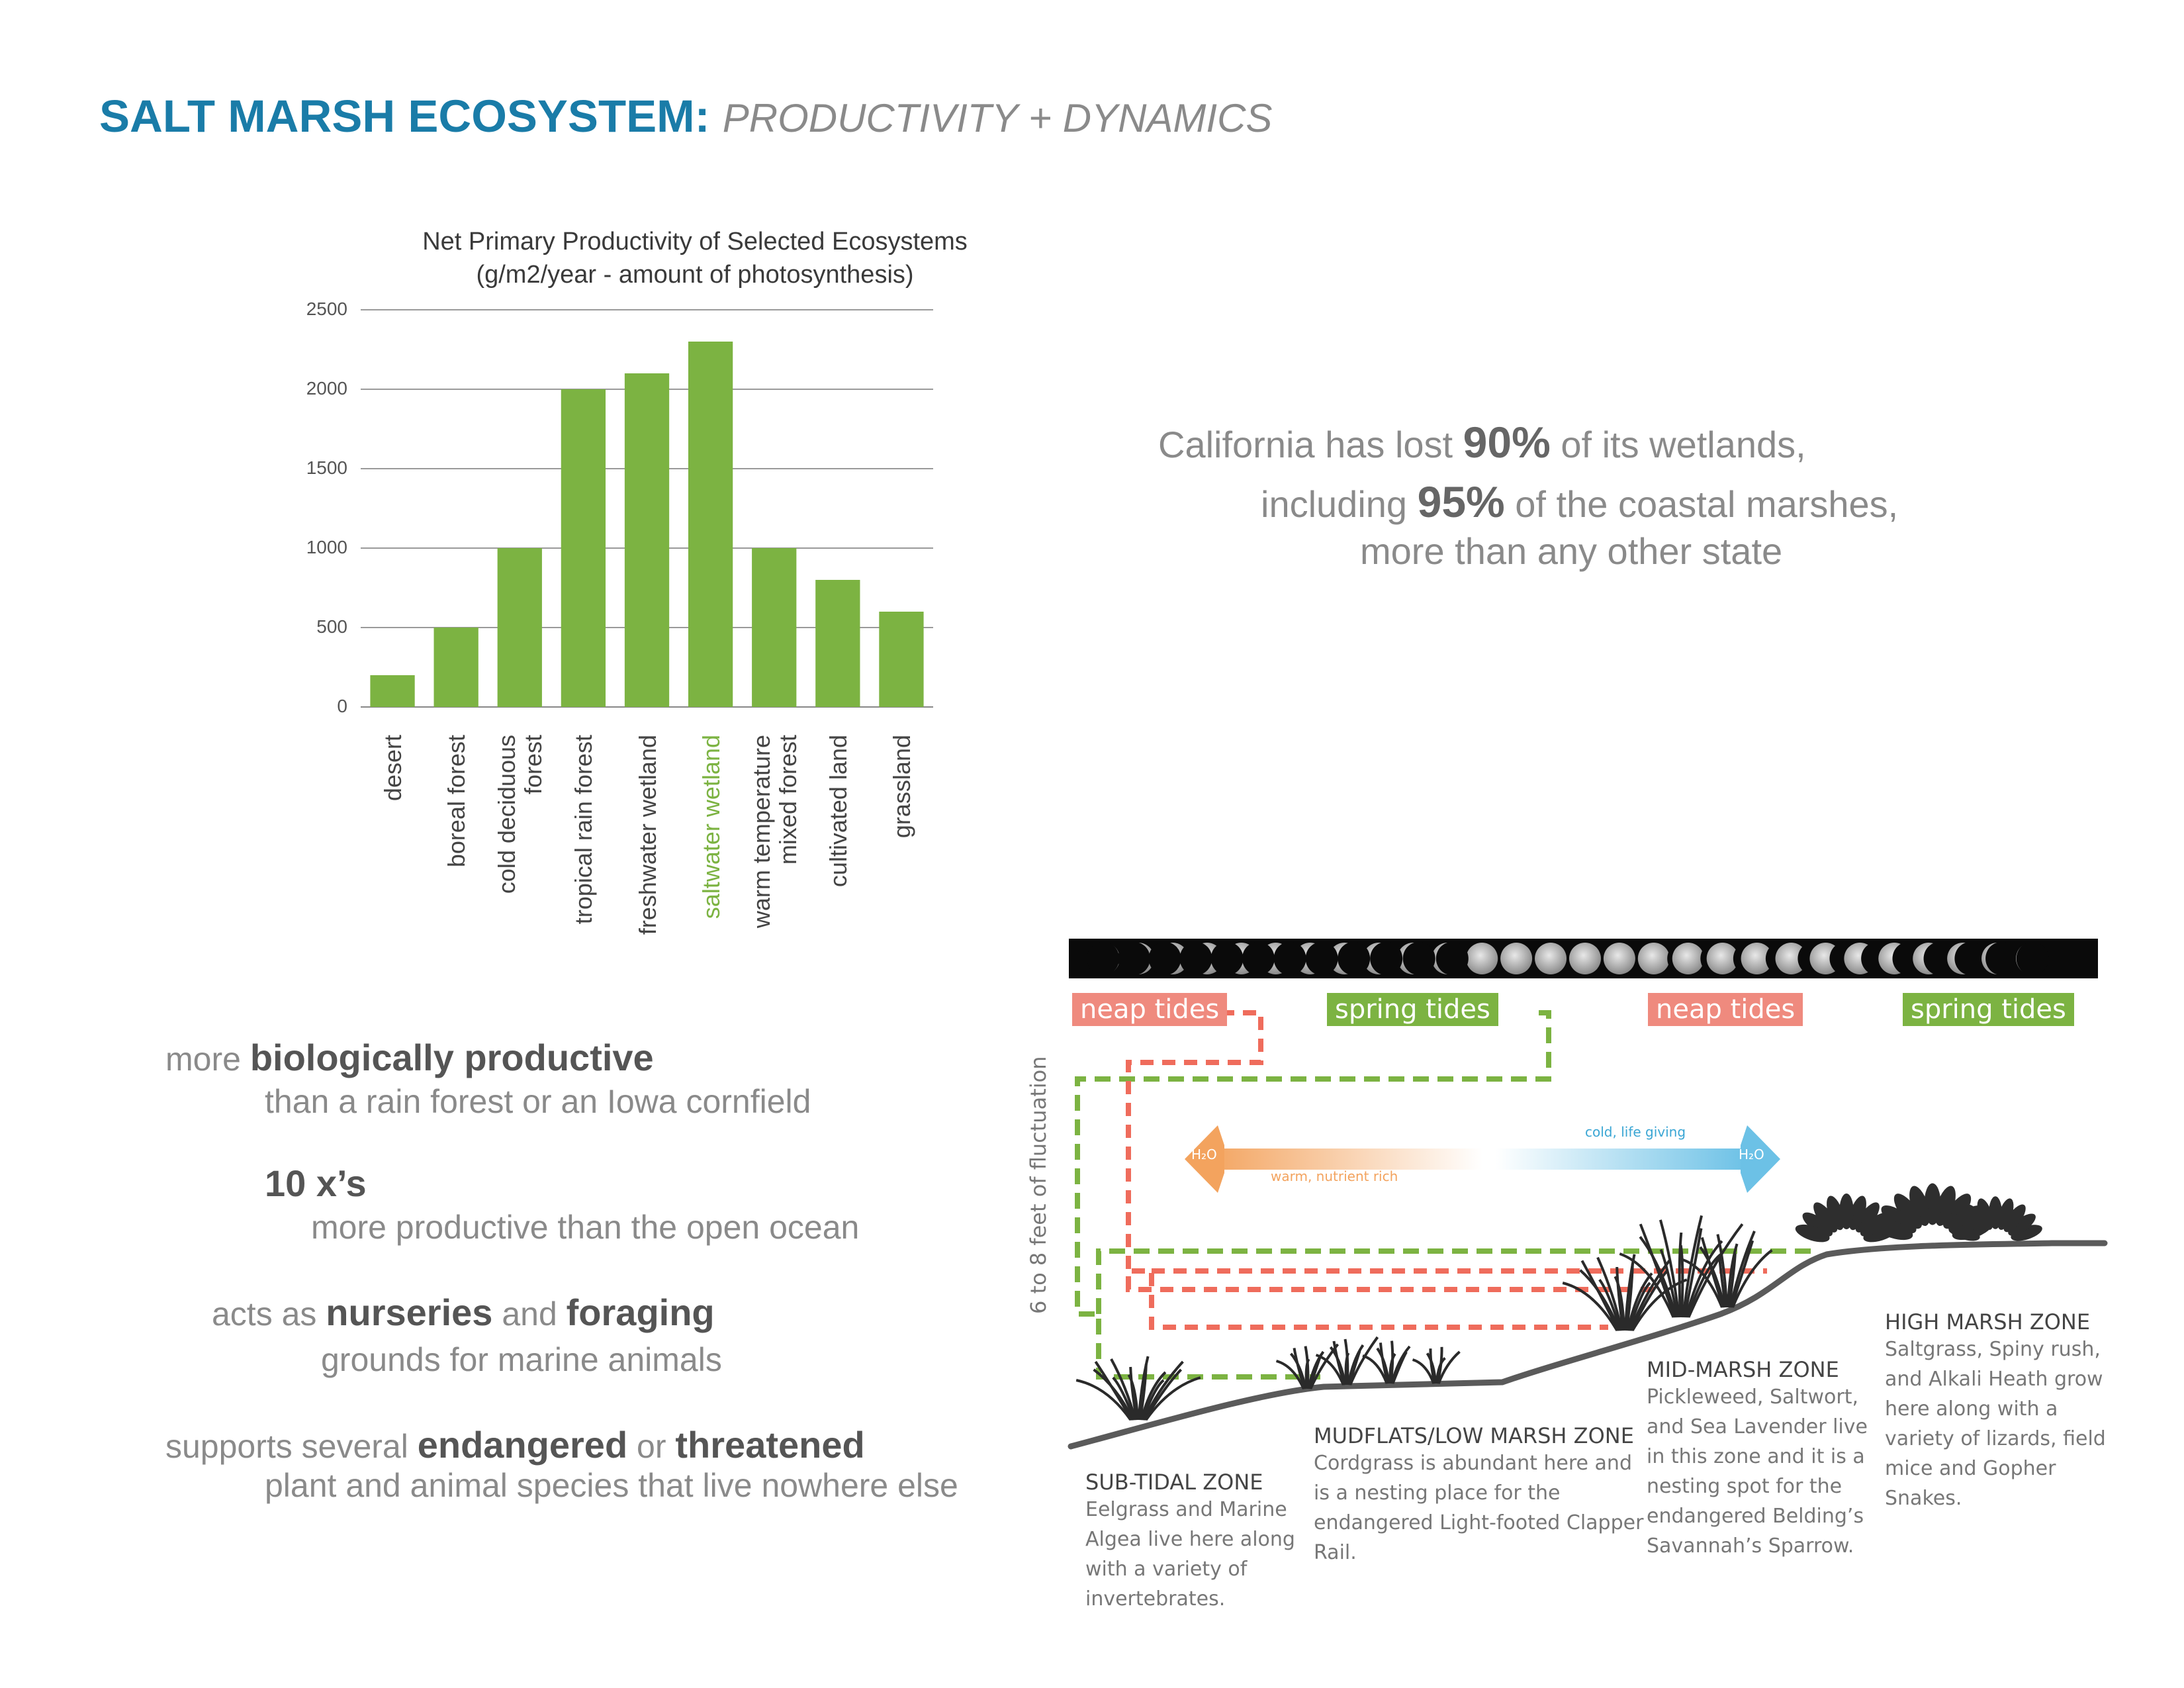 This screenshot has height=1688, width=2184. Describe the element at coordinates (1588, 1345) in the screenshot. I see `ground-profile` at that location.